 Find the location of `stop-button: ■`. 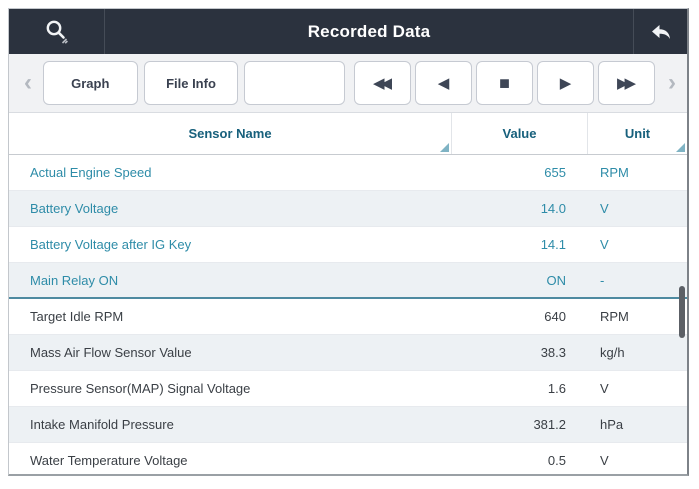

stop-button: ■ is located at coordinates (505, 83).